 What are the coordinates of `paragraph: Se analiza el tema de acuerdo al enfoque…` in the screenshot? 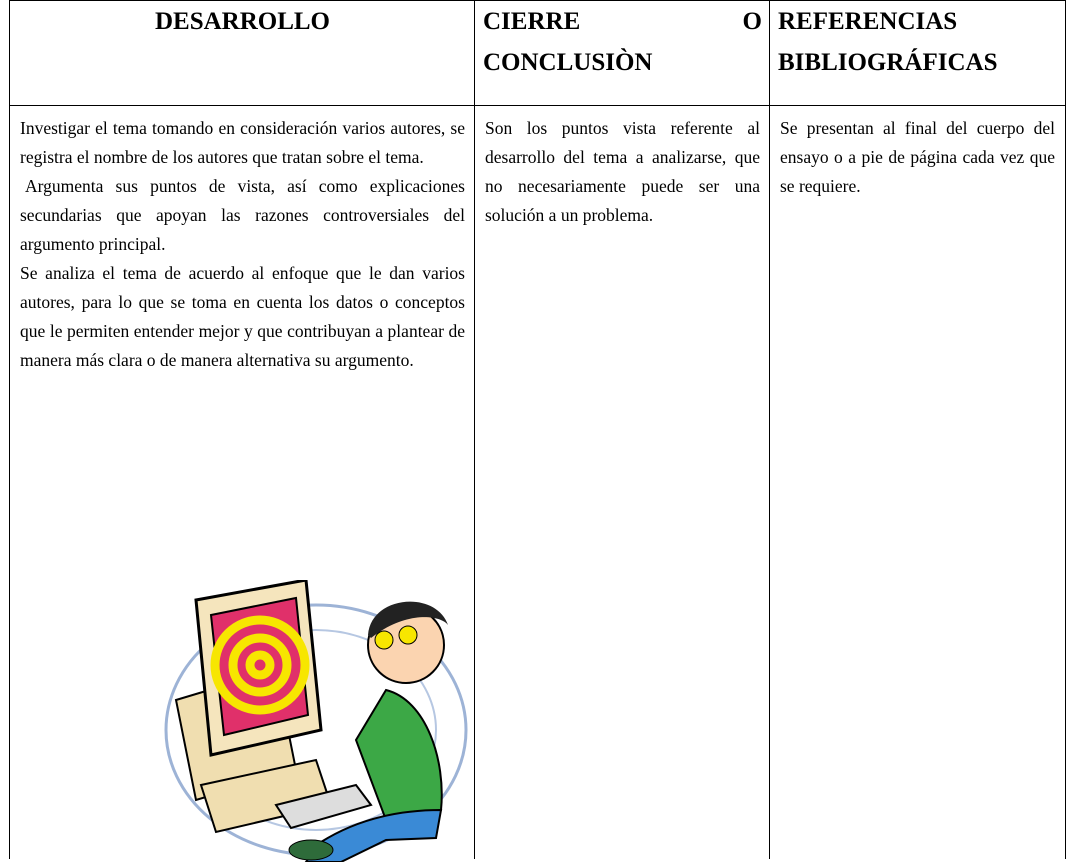 It's located at (242, 316).